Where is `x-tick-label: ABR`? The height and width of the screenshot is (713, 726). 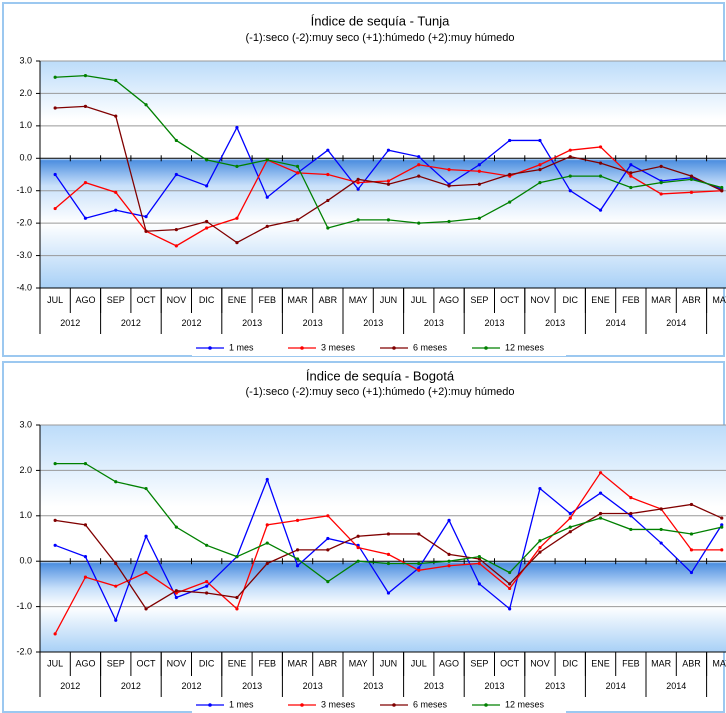
x-tick-label: ABR is located at coordinates (328, 663).